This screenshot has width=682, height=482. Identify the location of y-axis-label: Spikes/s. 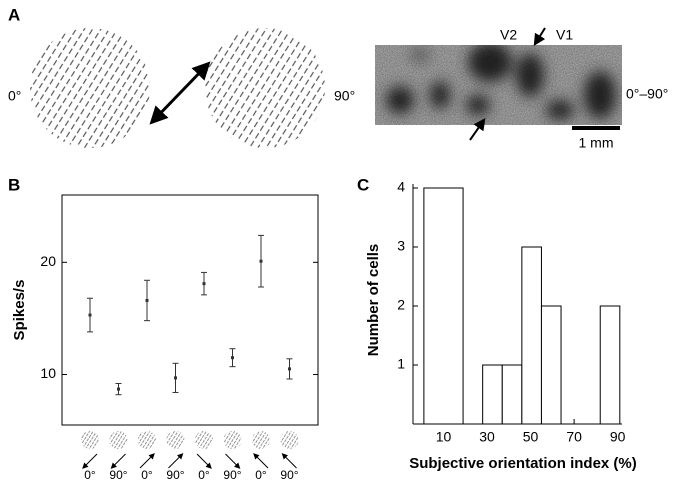
(19, 310).